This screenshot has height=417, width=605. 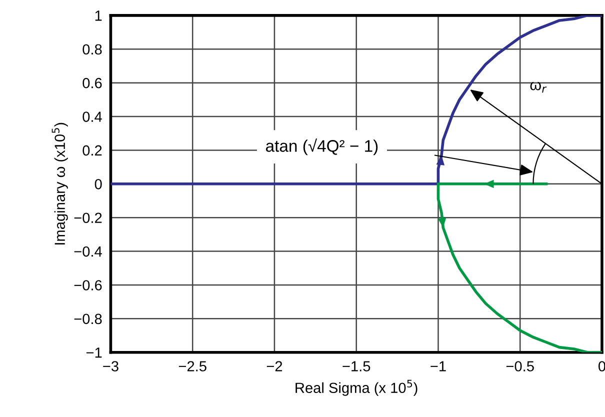 I want to click on y-tick-label: 0.4, so click(x=92, y=117).